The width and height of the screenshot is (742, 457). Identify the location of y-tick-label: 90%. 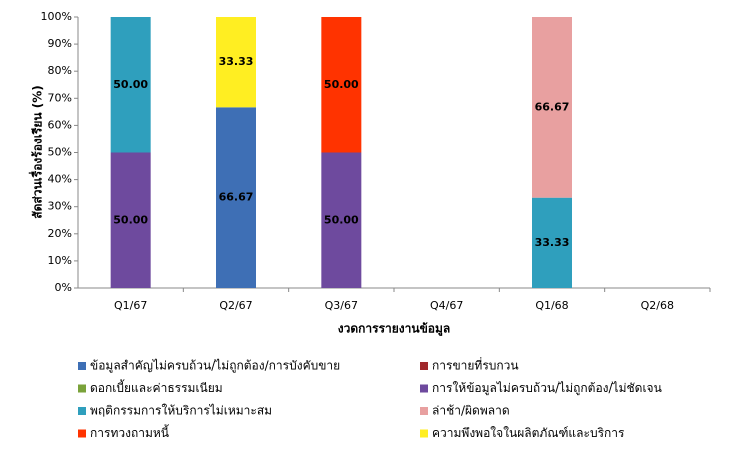
(60, 43).